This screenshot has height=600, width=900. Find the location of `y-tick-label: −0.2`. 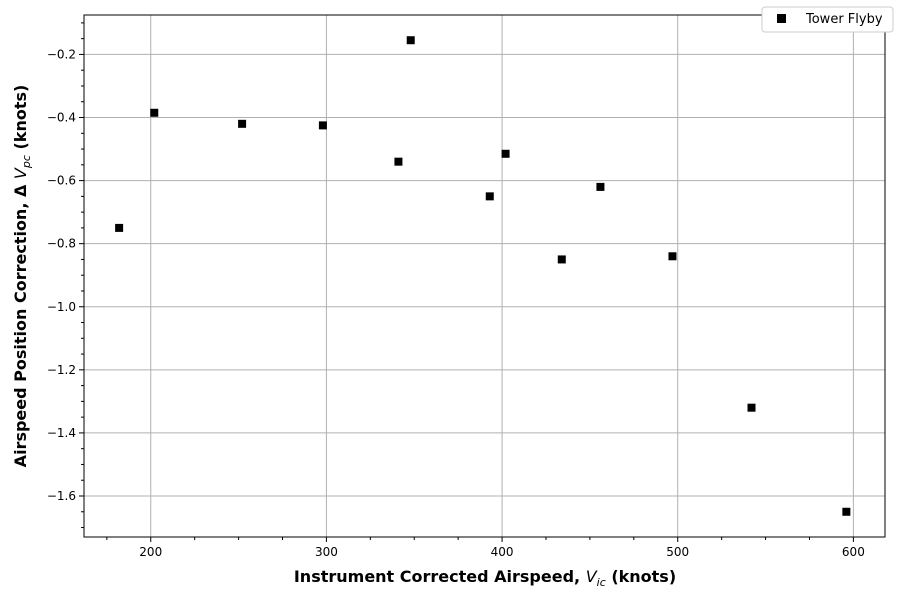

y-tick-label: −0.2 is located at coordinates (61, 54).